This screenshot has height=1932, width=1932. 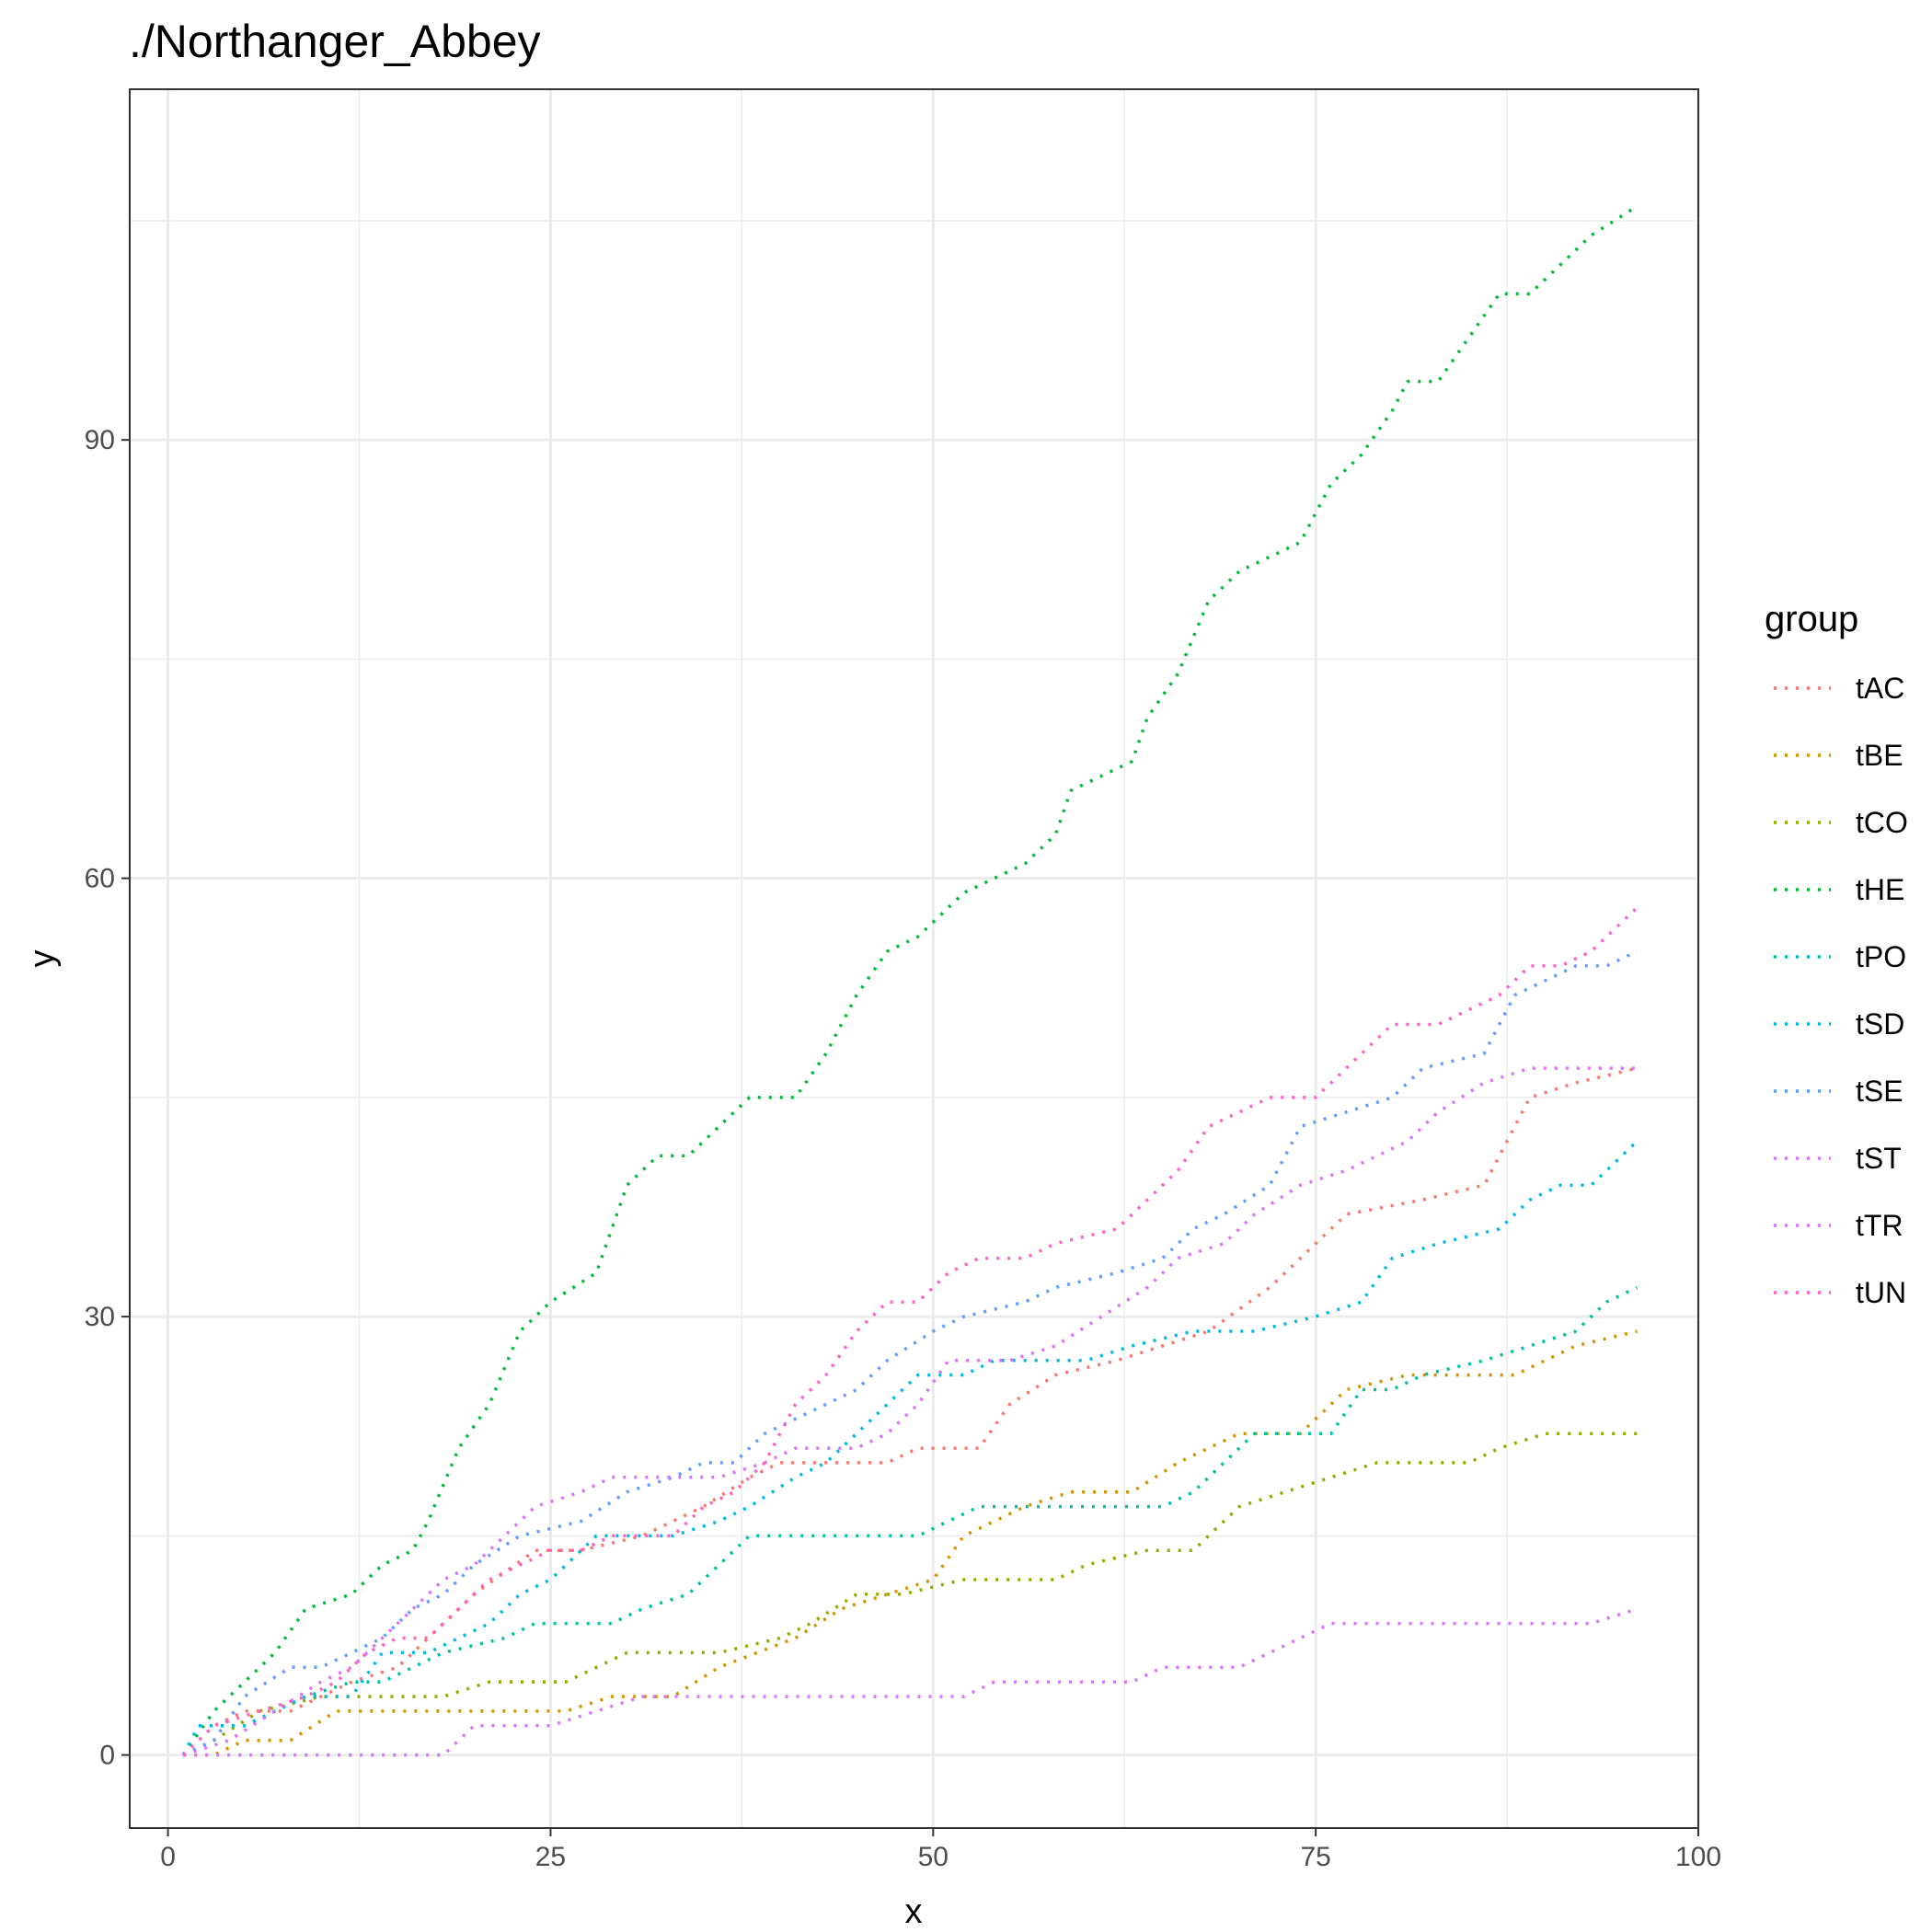 I want to click on y-axis-title: y, so click(x=42, y=959).